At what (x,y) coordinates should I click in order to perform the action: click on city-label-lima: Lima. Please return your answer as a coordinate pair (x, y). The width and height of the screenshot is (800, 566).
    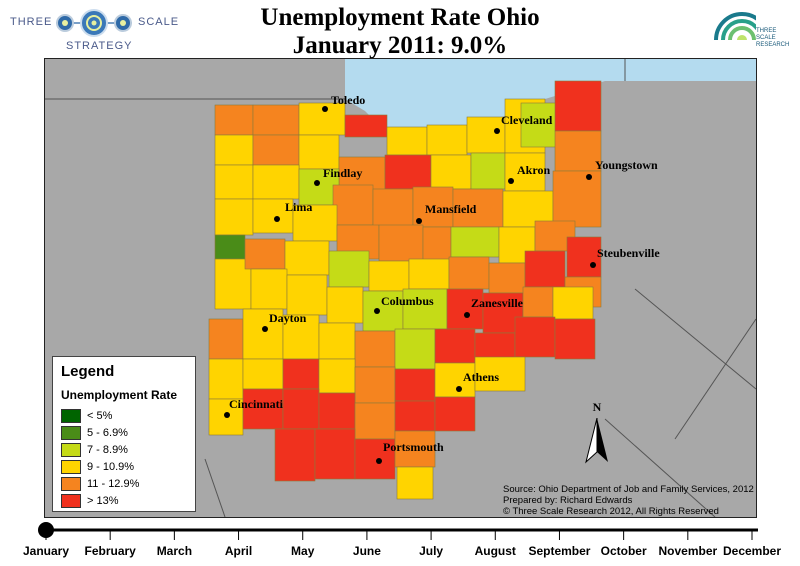
    Looking at the image, I should click on (298, 207).